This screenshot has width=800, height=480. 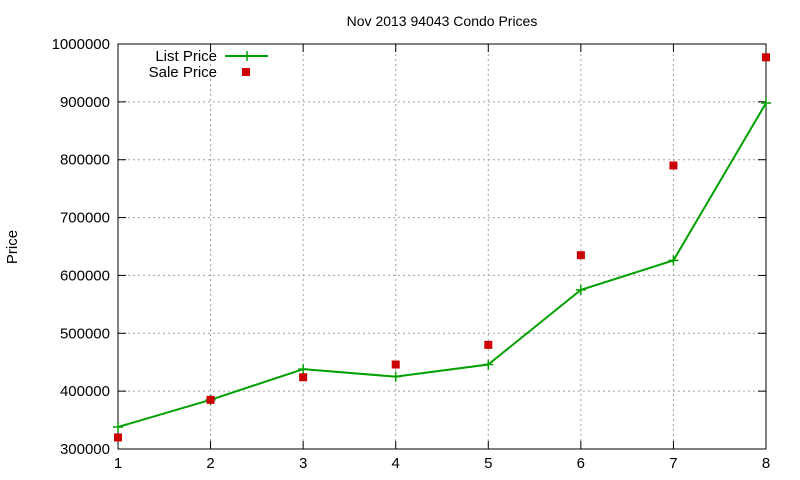 I want to click on legend-label-sale-price: Sale Price, so click(x=183, y=72).